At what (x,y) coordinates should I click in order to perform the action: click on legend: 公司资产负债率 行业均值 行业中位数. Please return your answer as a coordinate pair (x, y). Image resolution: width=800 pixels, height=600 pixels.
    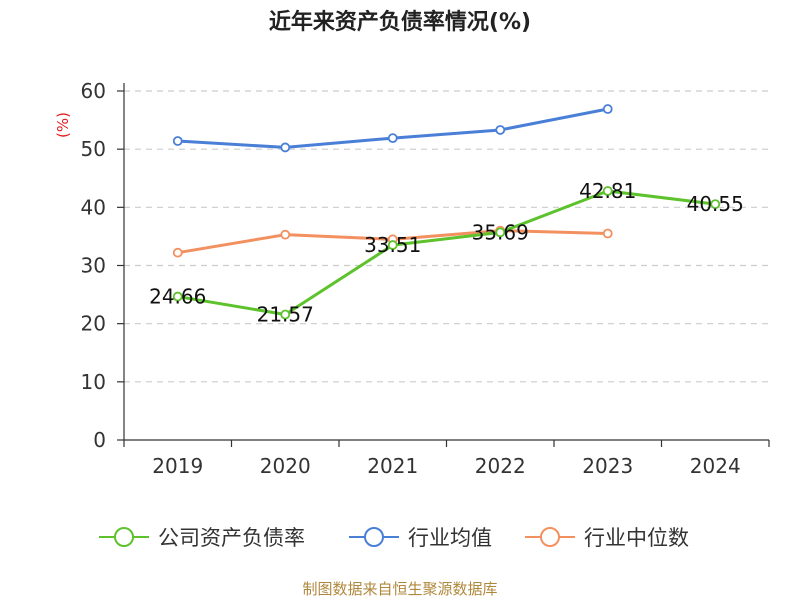
    Looking at the image, I should click on (400, 537).